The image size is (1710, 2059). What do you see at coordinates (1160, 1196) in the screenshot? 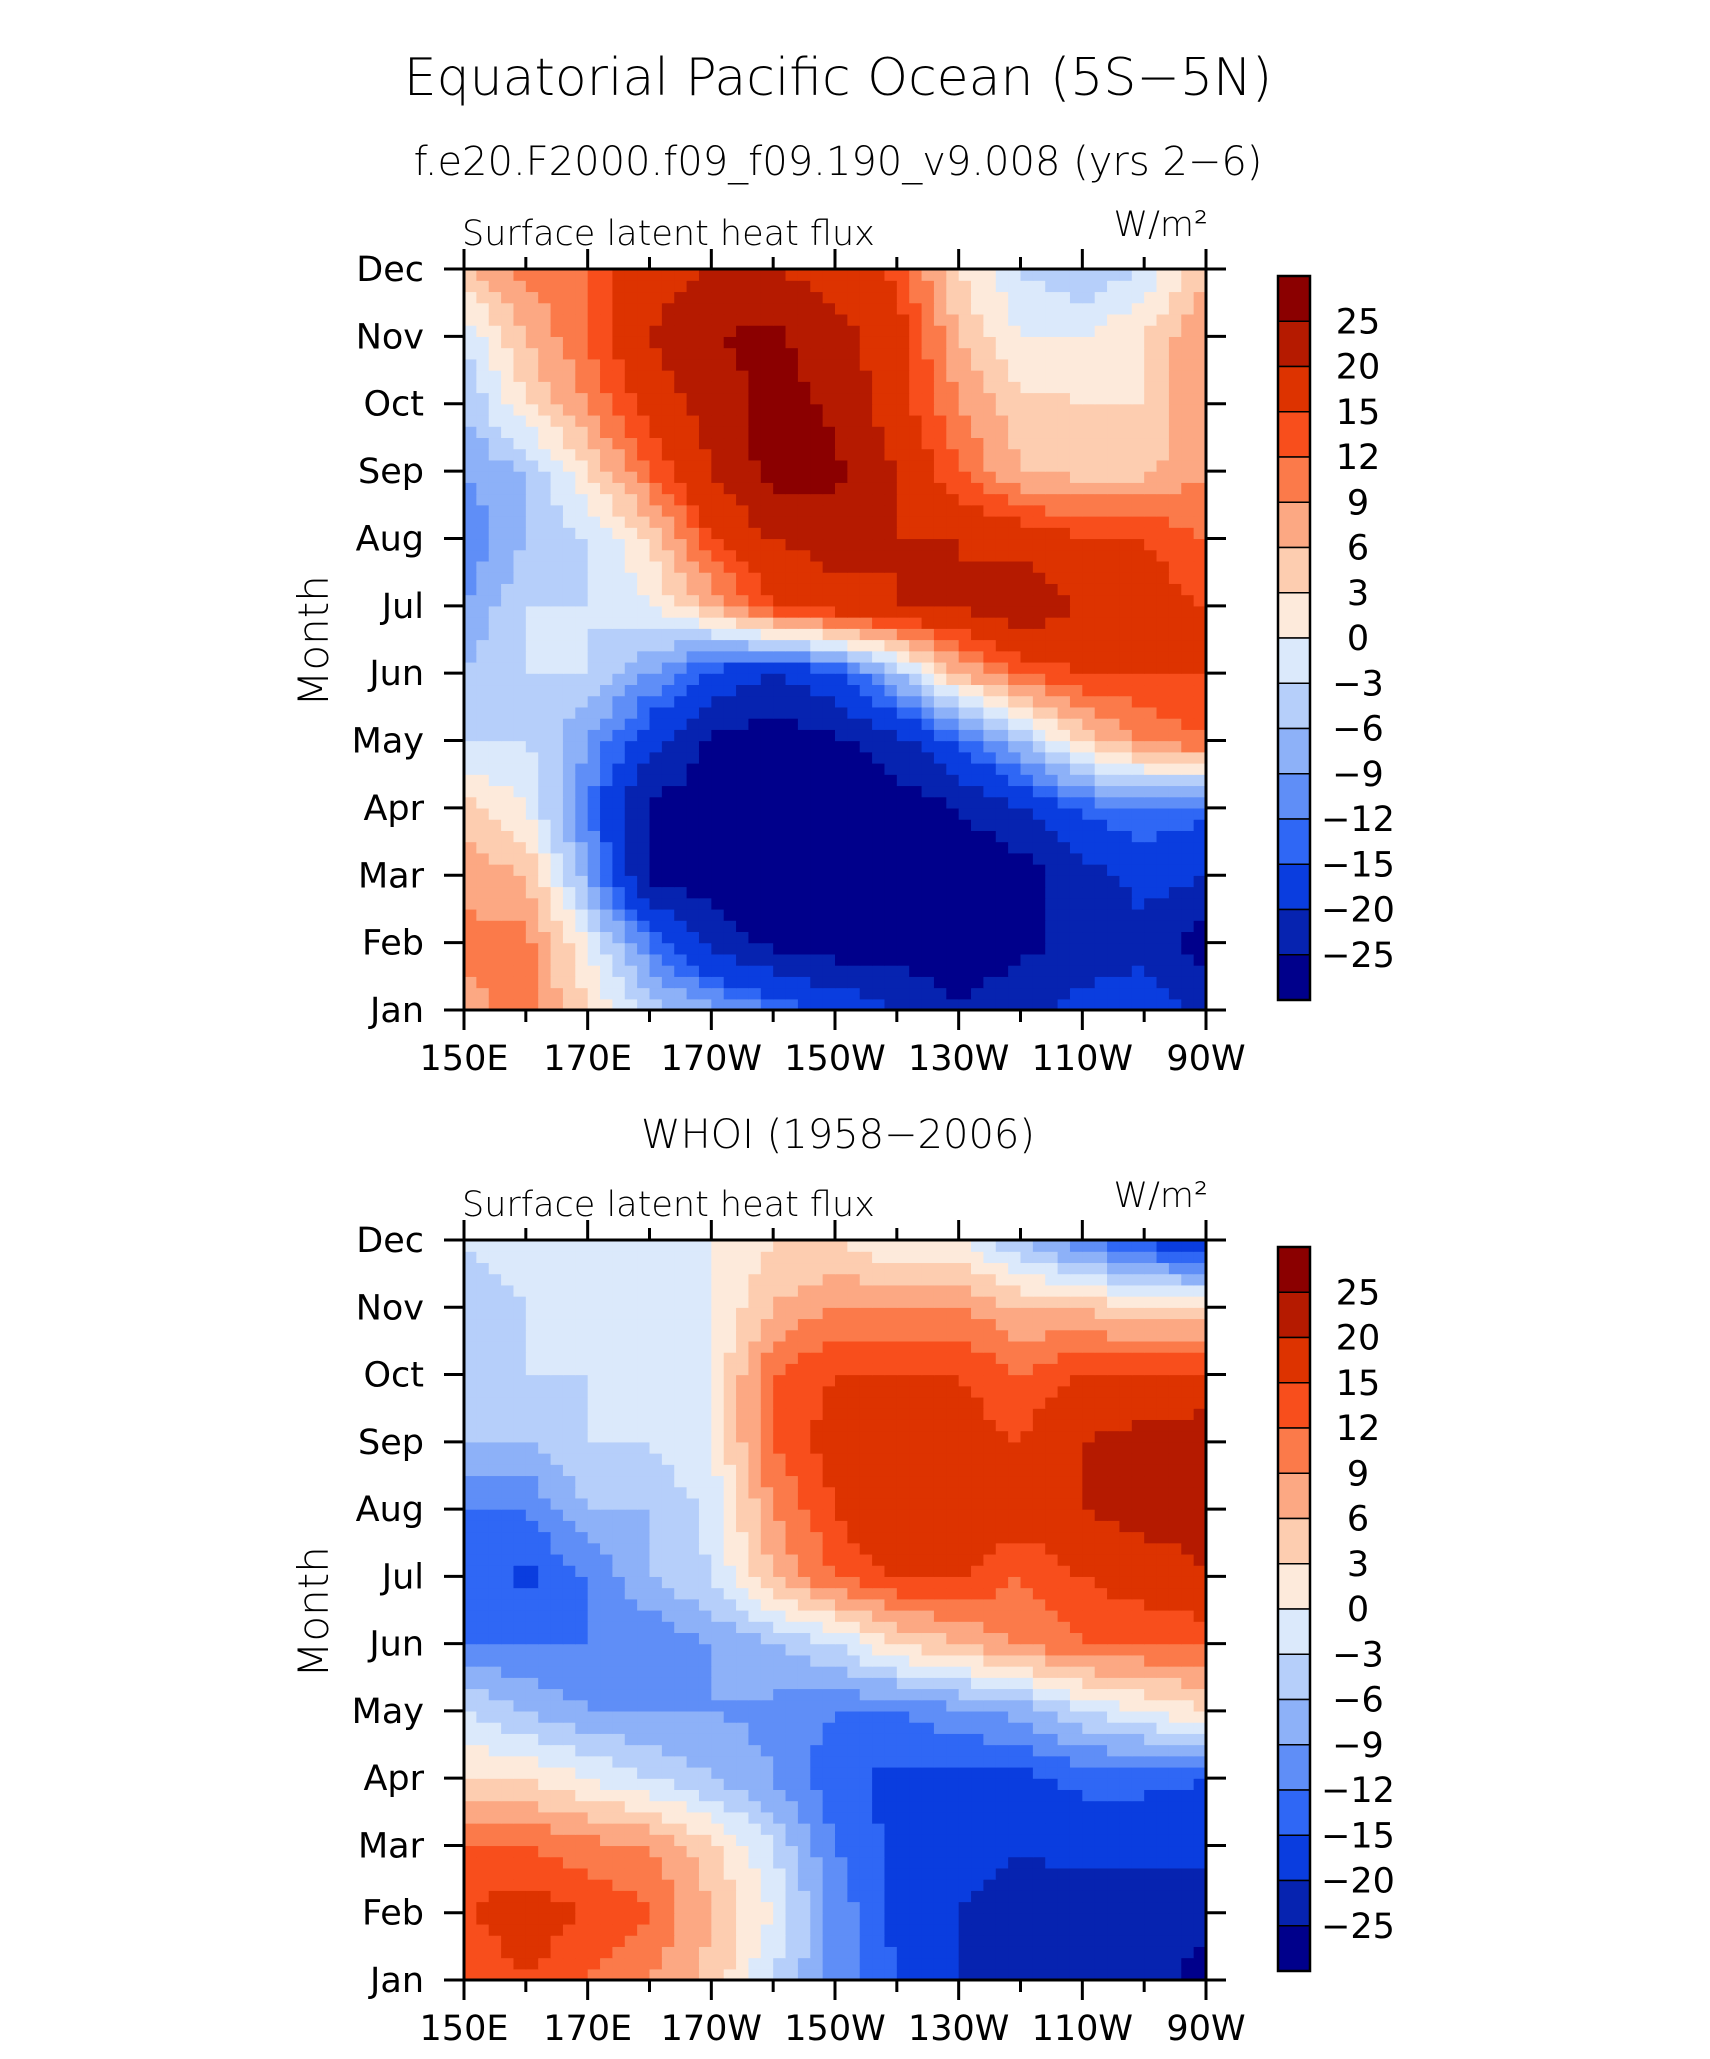
I see `units-label-observations: W/m²` at bounding box center [1160, 1196].